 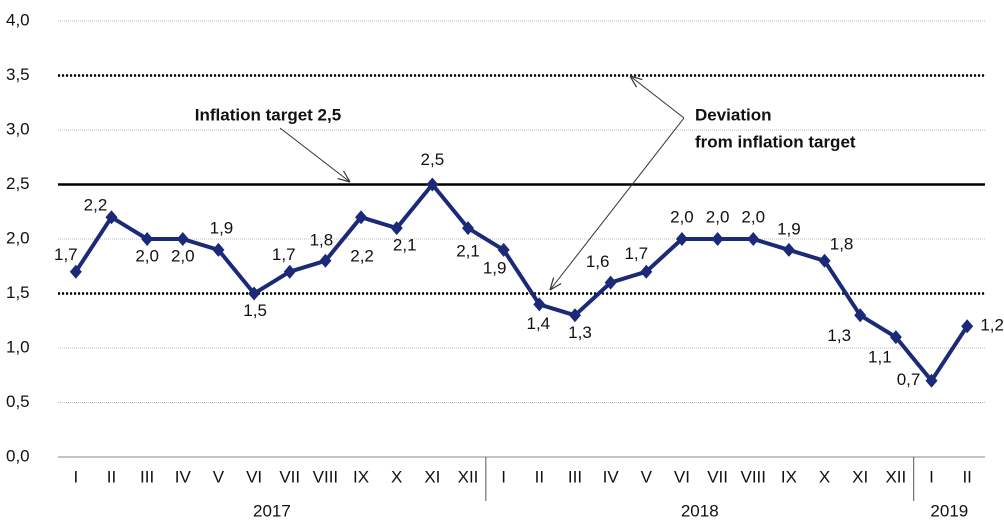 I want to click on y-tick-label: 0,5, so click(x=18, y=401).